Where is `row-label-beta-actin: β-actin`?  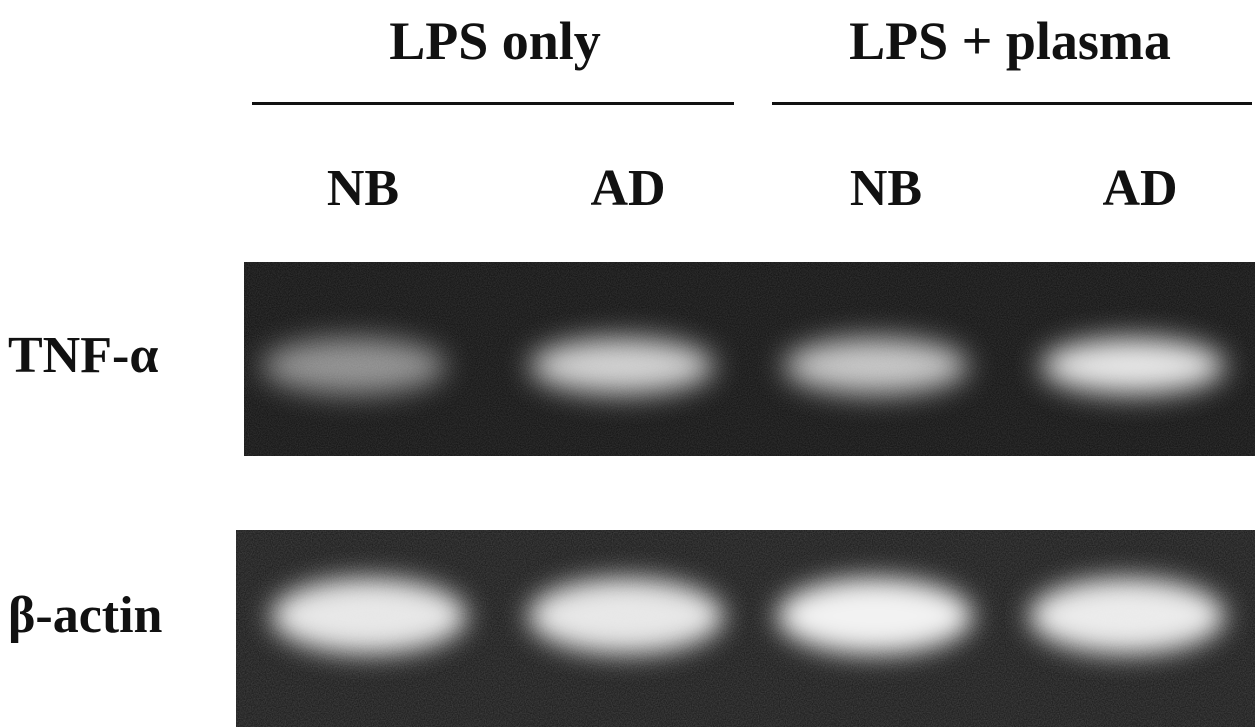
row-label-beta-actin: β-actin is located at coordinates (85, 615).